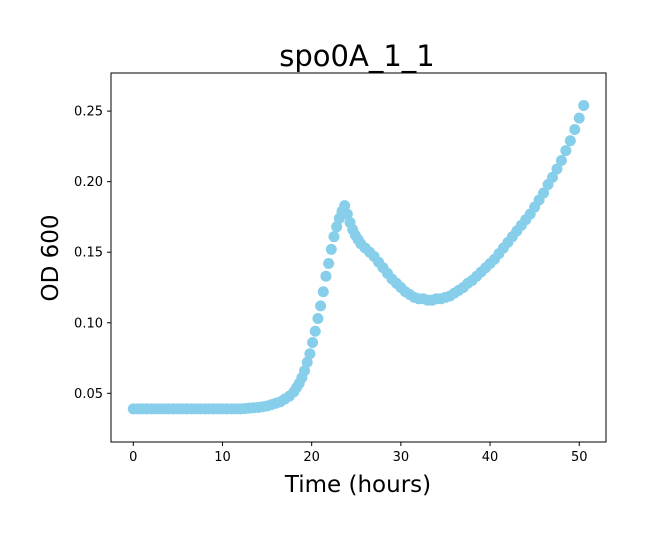 The width and height of the screenshot is (649, 536). I want to click on x-axis: 0 10 20 30 40 50, so click(358, 453).